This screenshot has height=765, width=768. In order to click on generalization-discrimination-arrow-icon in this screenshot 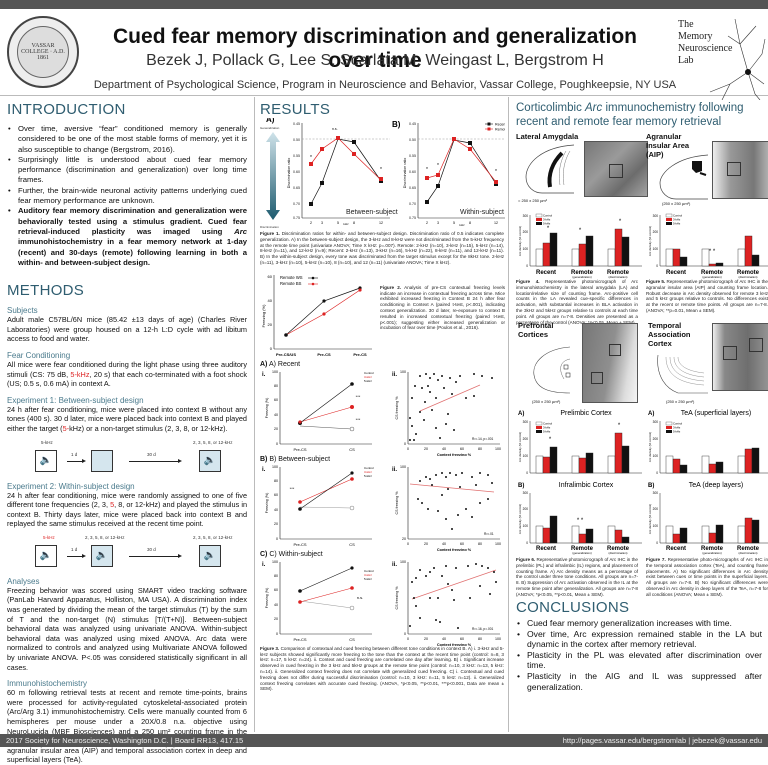, I will do `click(273, 176)`.